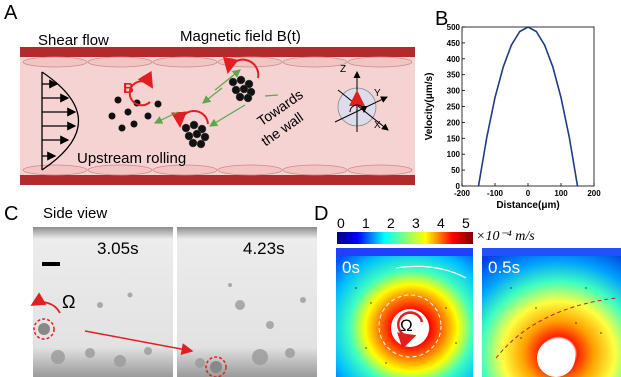 The image size is (621, 377). Describe the element at coordinates (462, 193) in the screenshot. I see `x-tick-label-0: -200` at that location.